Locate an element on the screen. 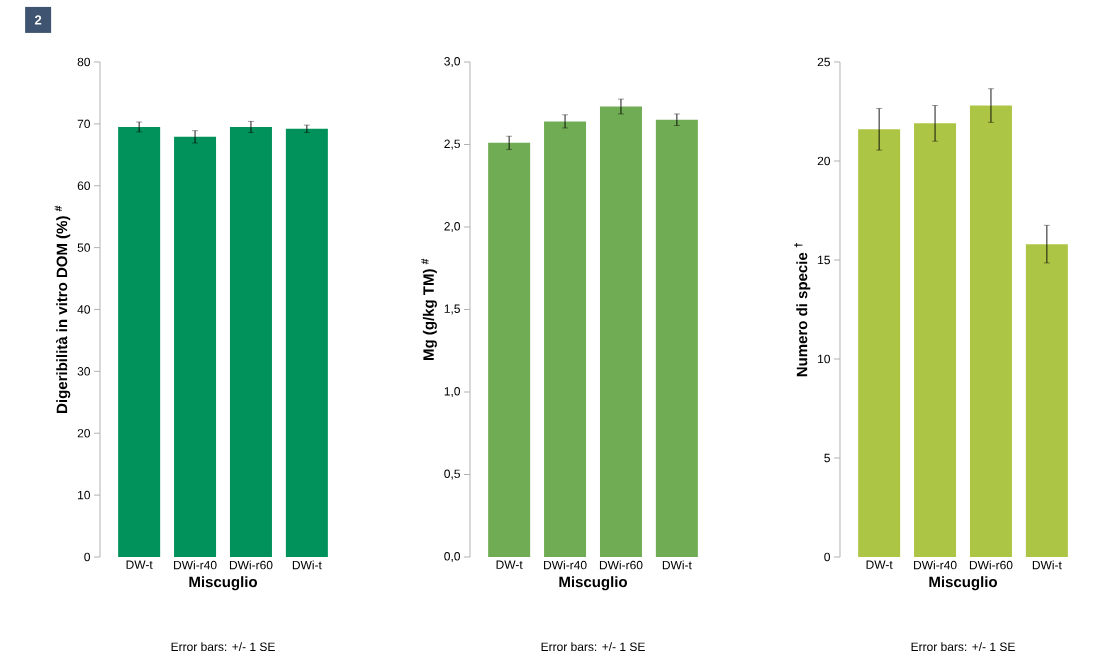 The height and width of the screenshot is (663, 1099). y-tick-label: 1,0 is located at coordinates (452, 392).